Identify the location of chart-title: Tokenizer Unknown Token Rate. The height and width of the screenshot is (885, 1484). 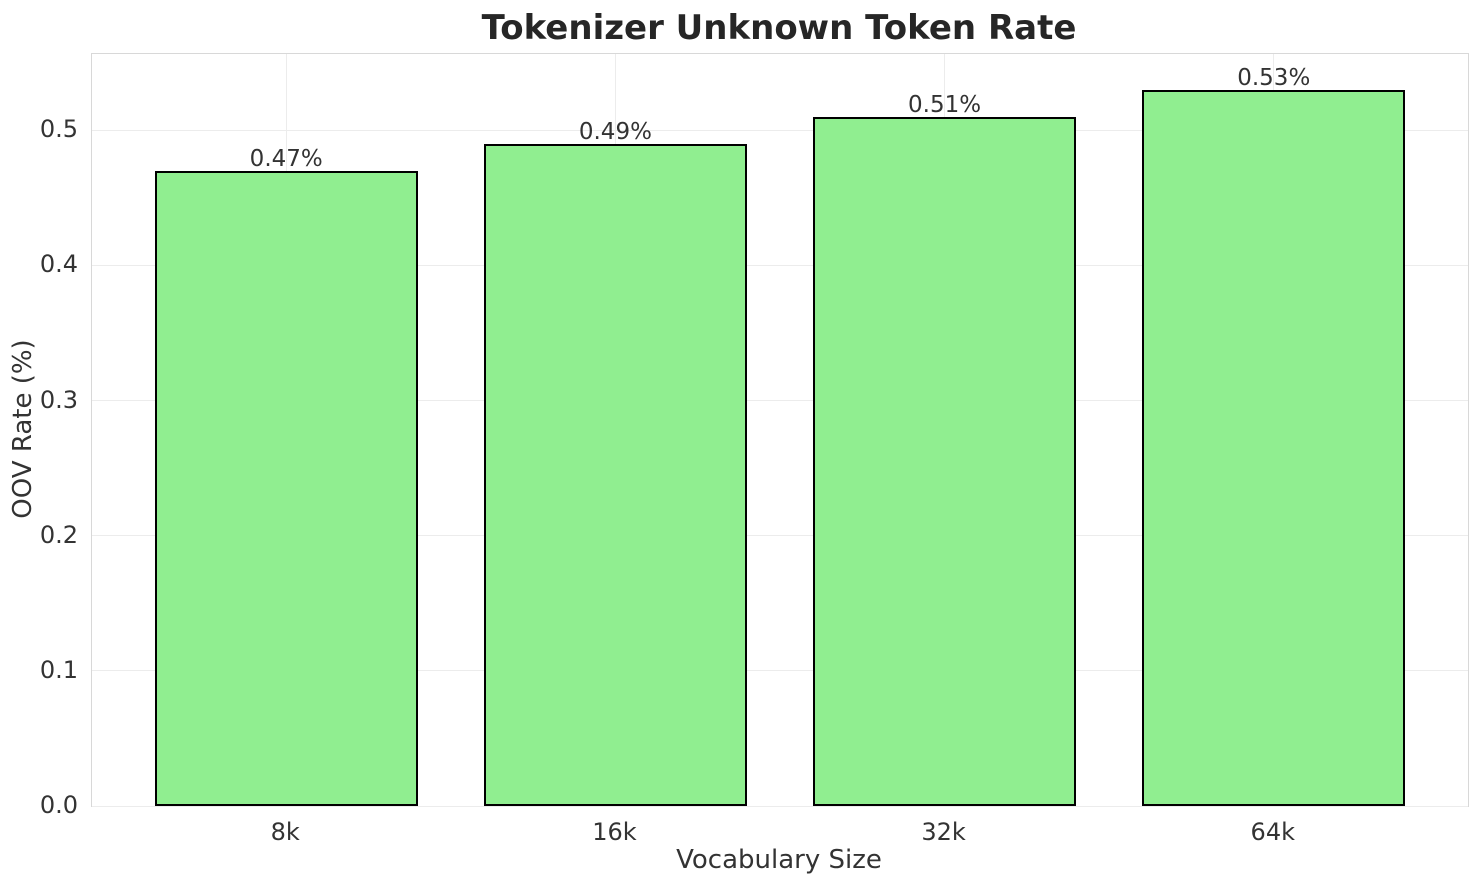
(779, 28).